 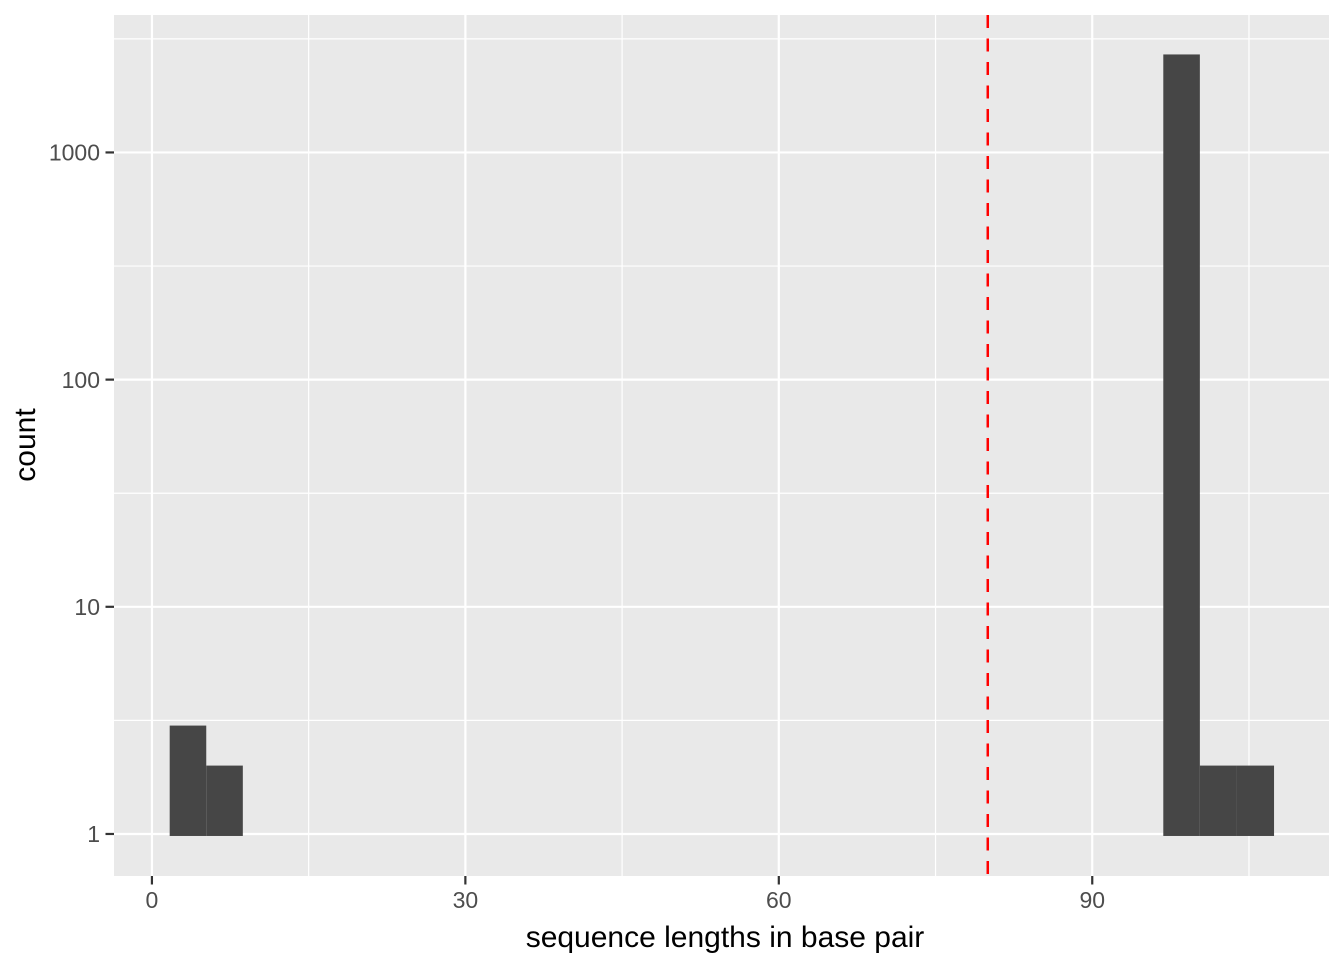 I want to click on y-axis-title: count, so click(x=25, y=445).